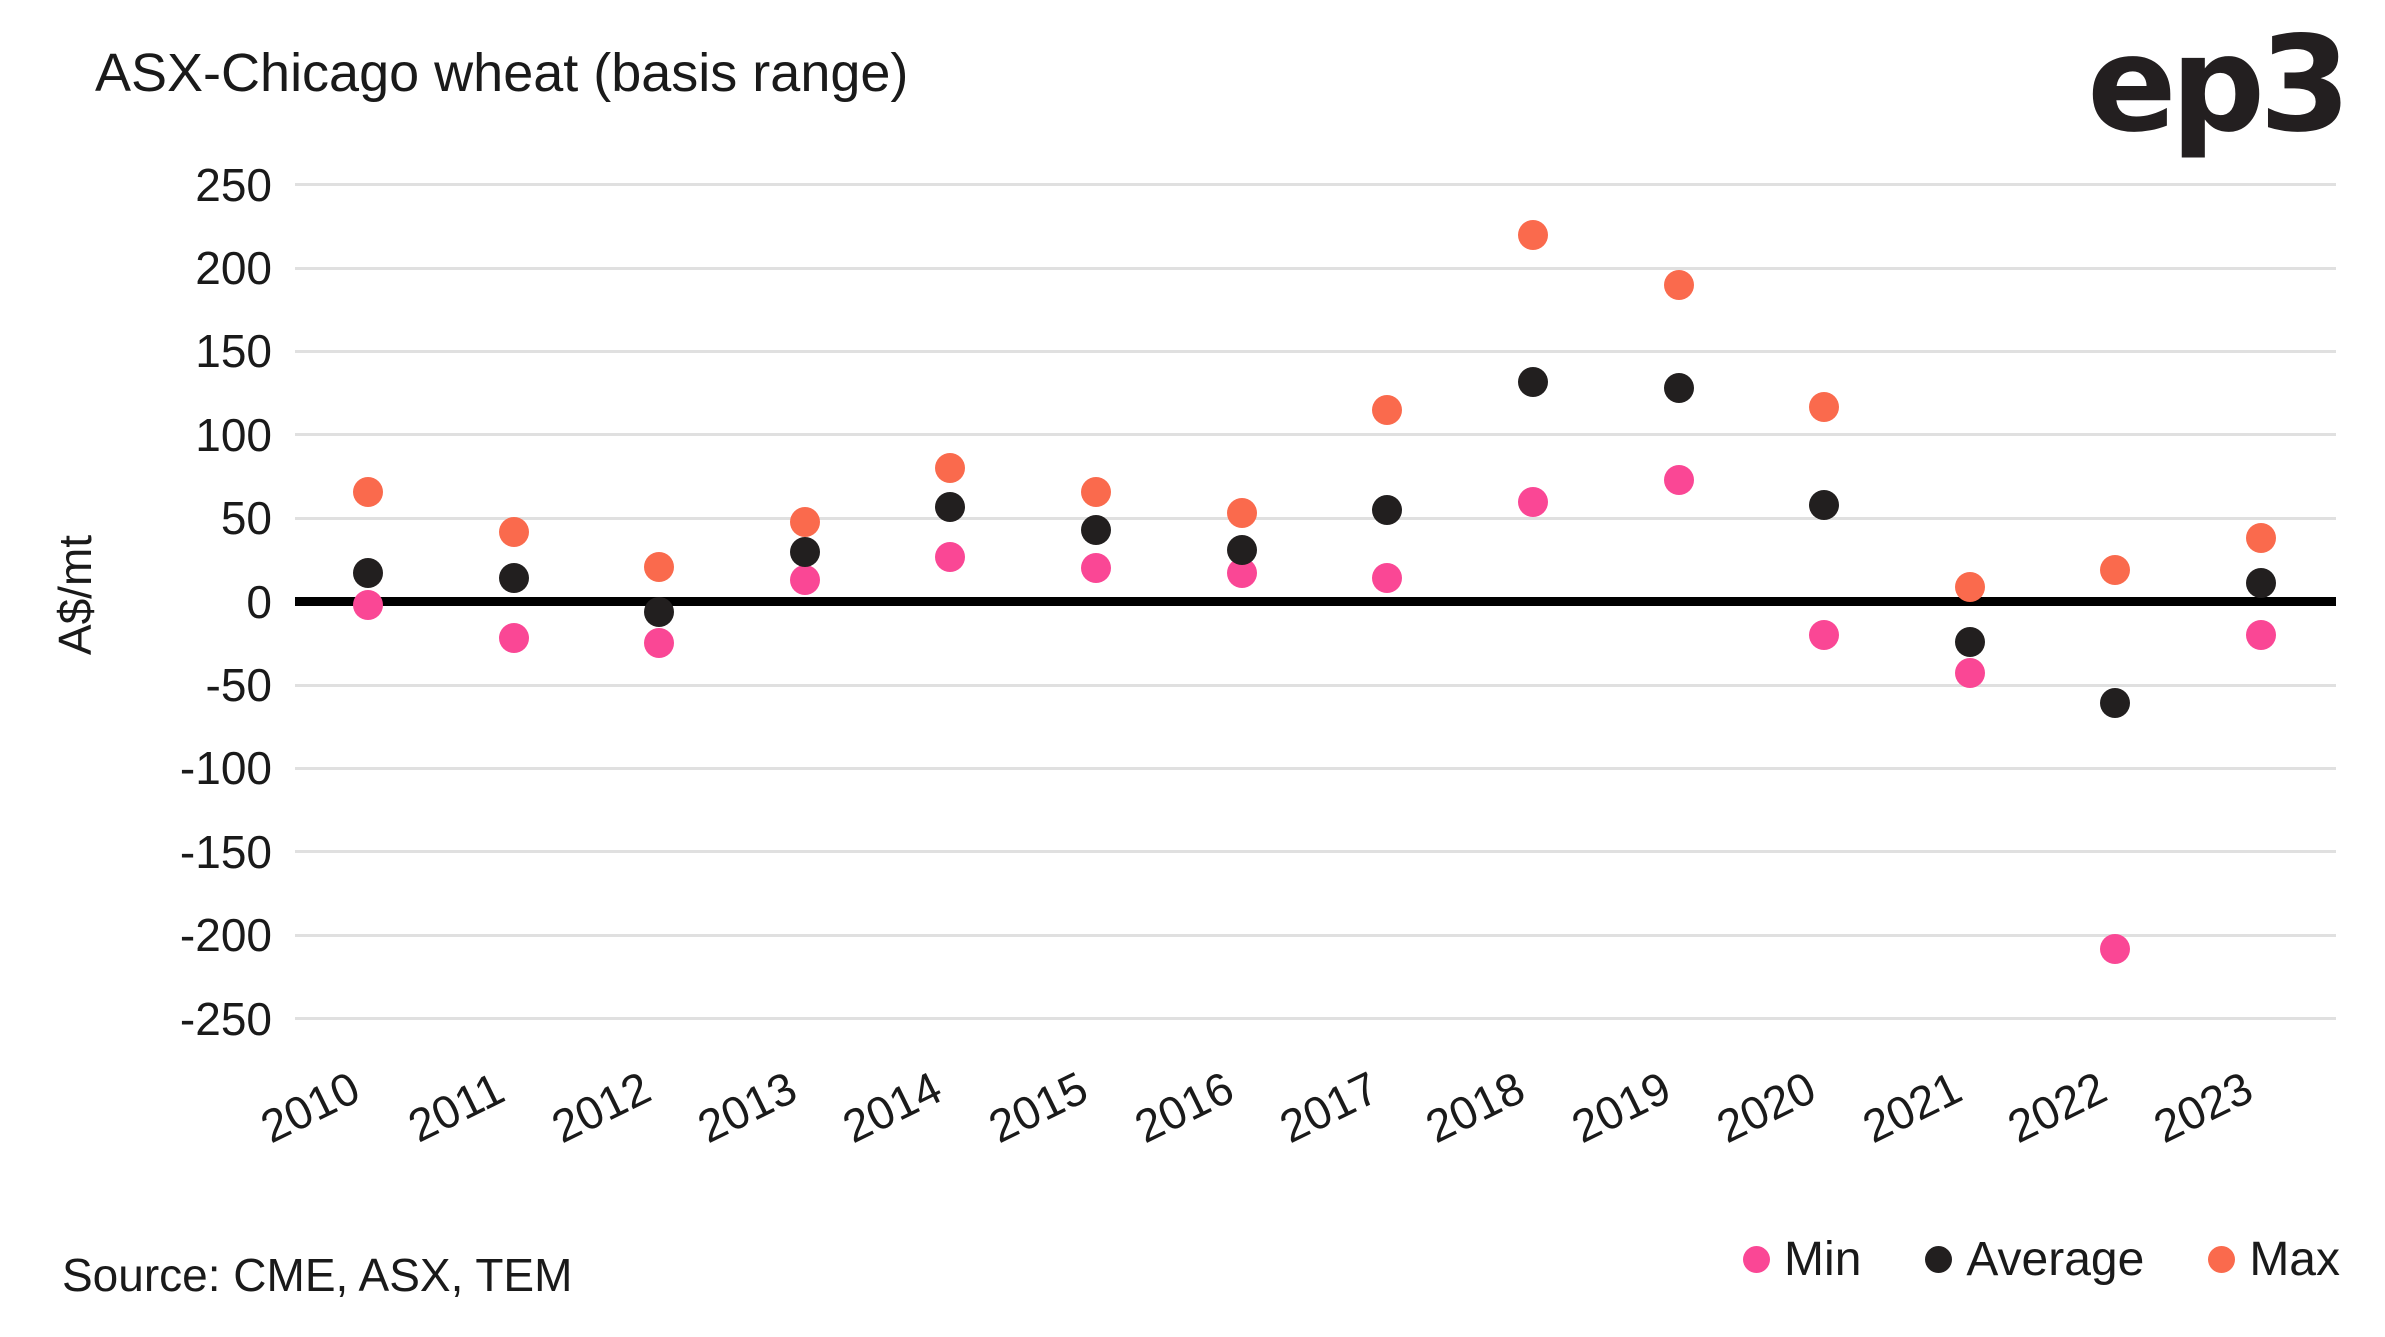 This screenshot has width=2385, height=1337. What do you see at coordinates (1387, 578) in the screenshot?
I see `data-point-min-2017` at bounding box center [1387, 578].